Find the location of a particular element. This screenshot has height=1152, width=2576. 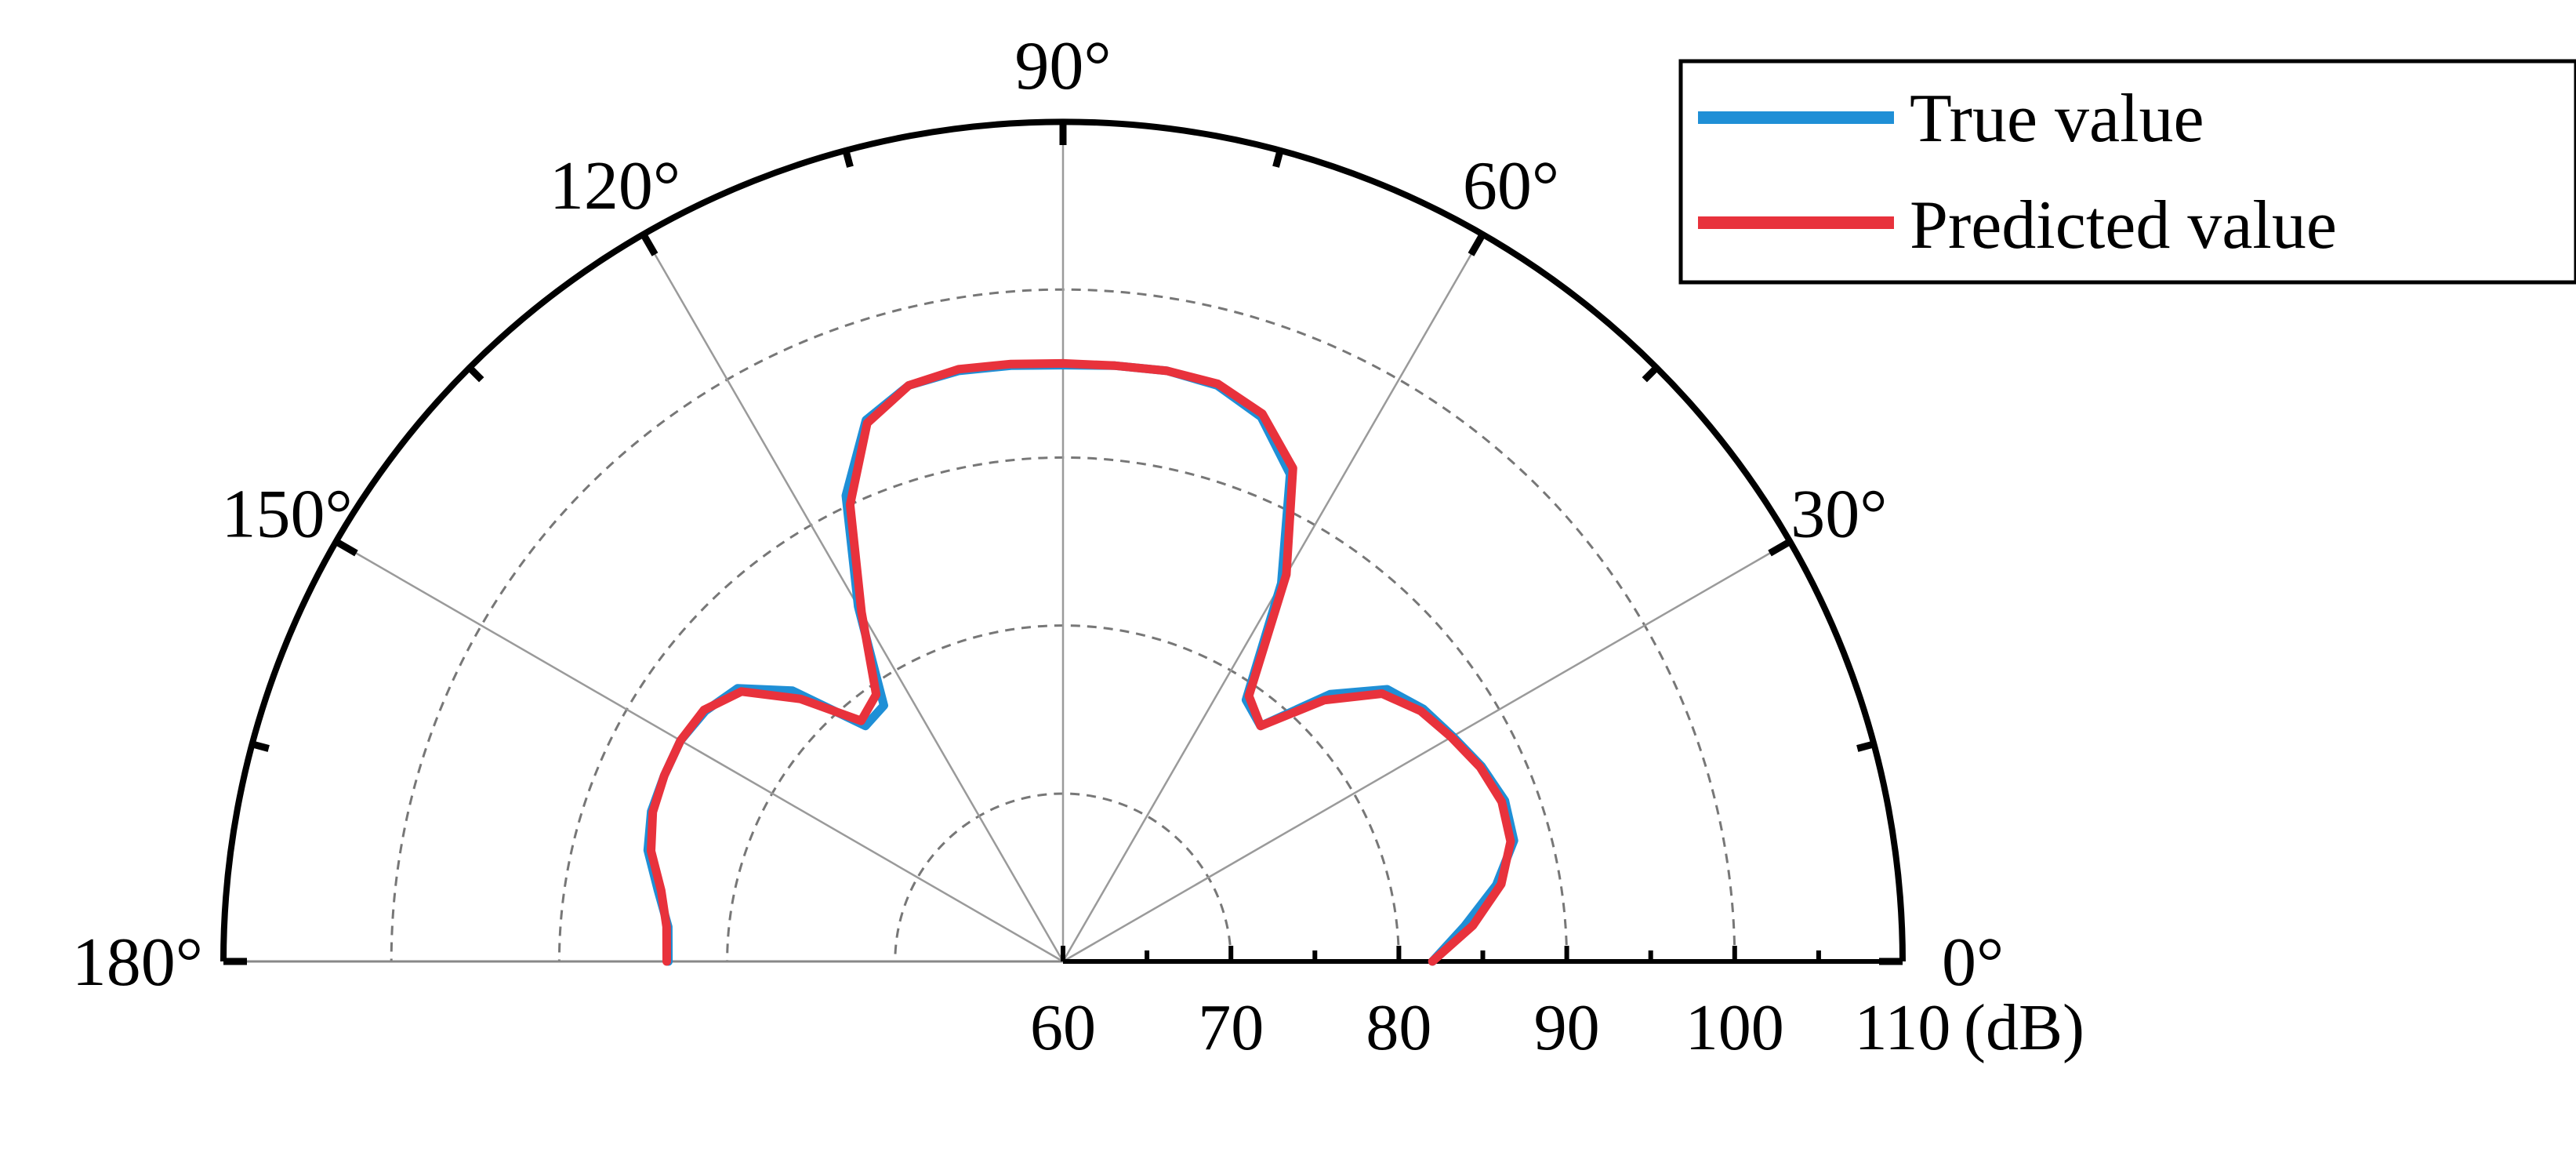

angle-tick-label: 90° is located at coordinates (1062, 66).